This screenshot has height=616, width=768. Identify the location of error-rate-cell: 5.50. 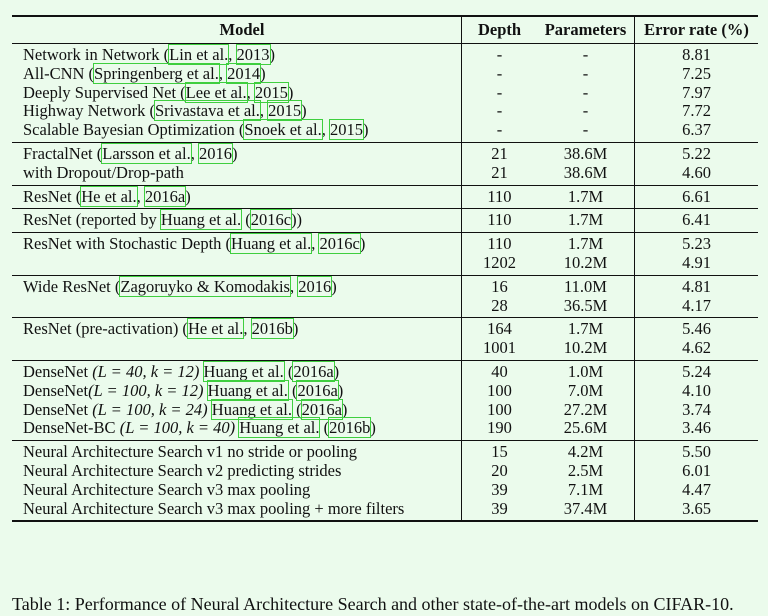
(696, 451).